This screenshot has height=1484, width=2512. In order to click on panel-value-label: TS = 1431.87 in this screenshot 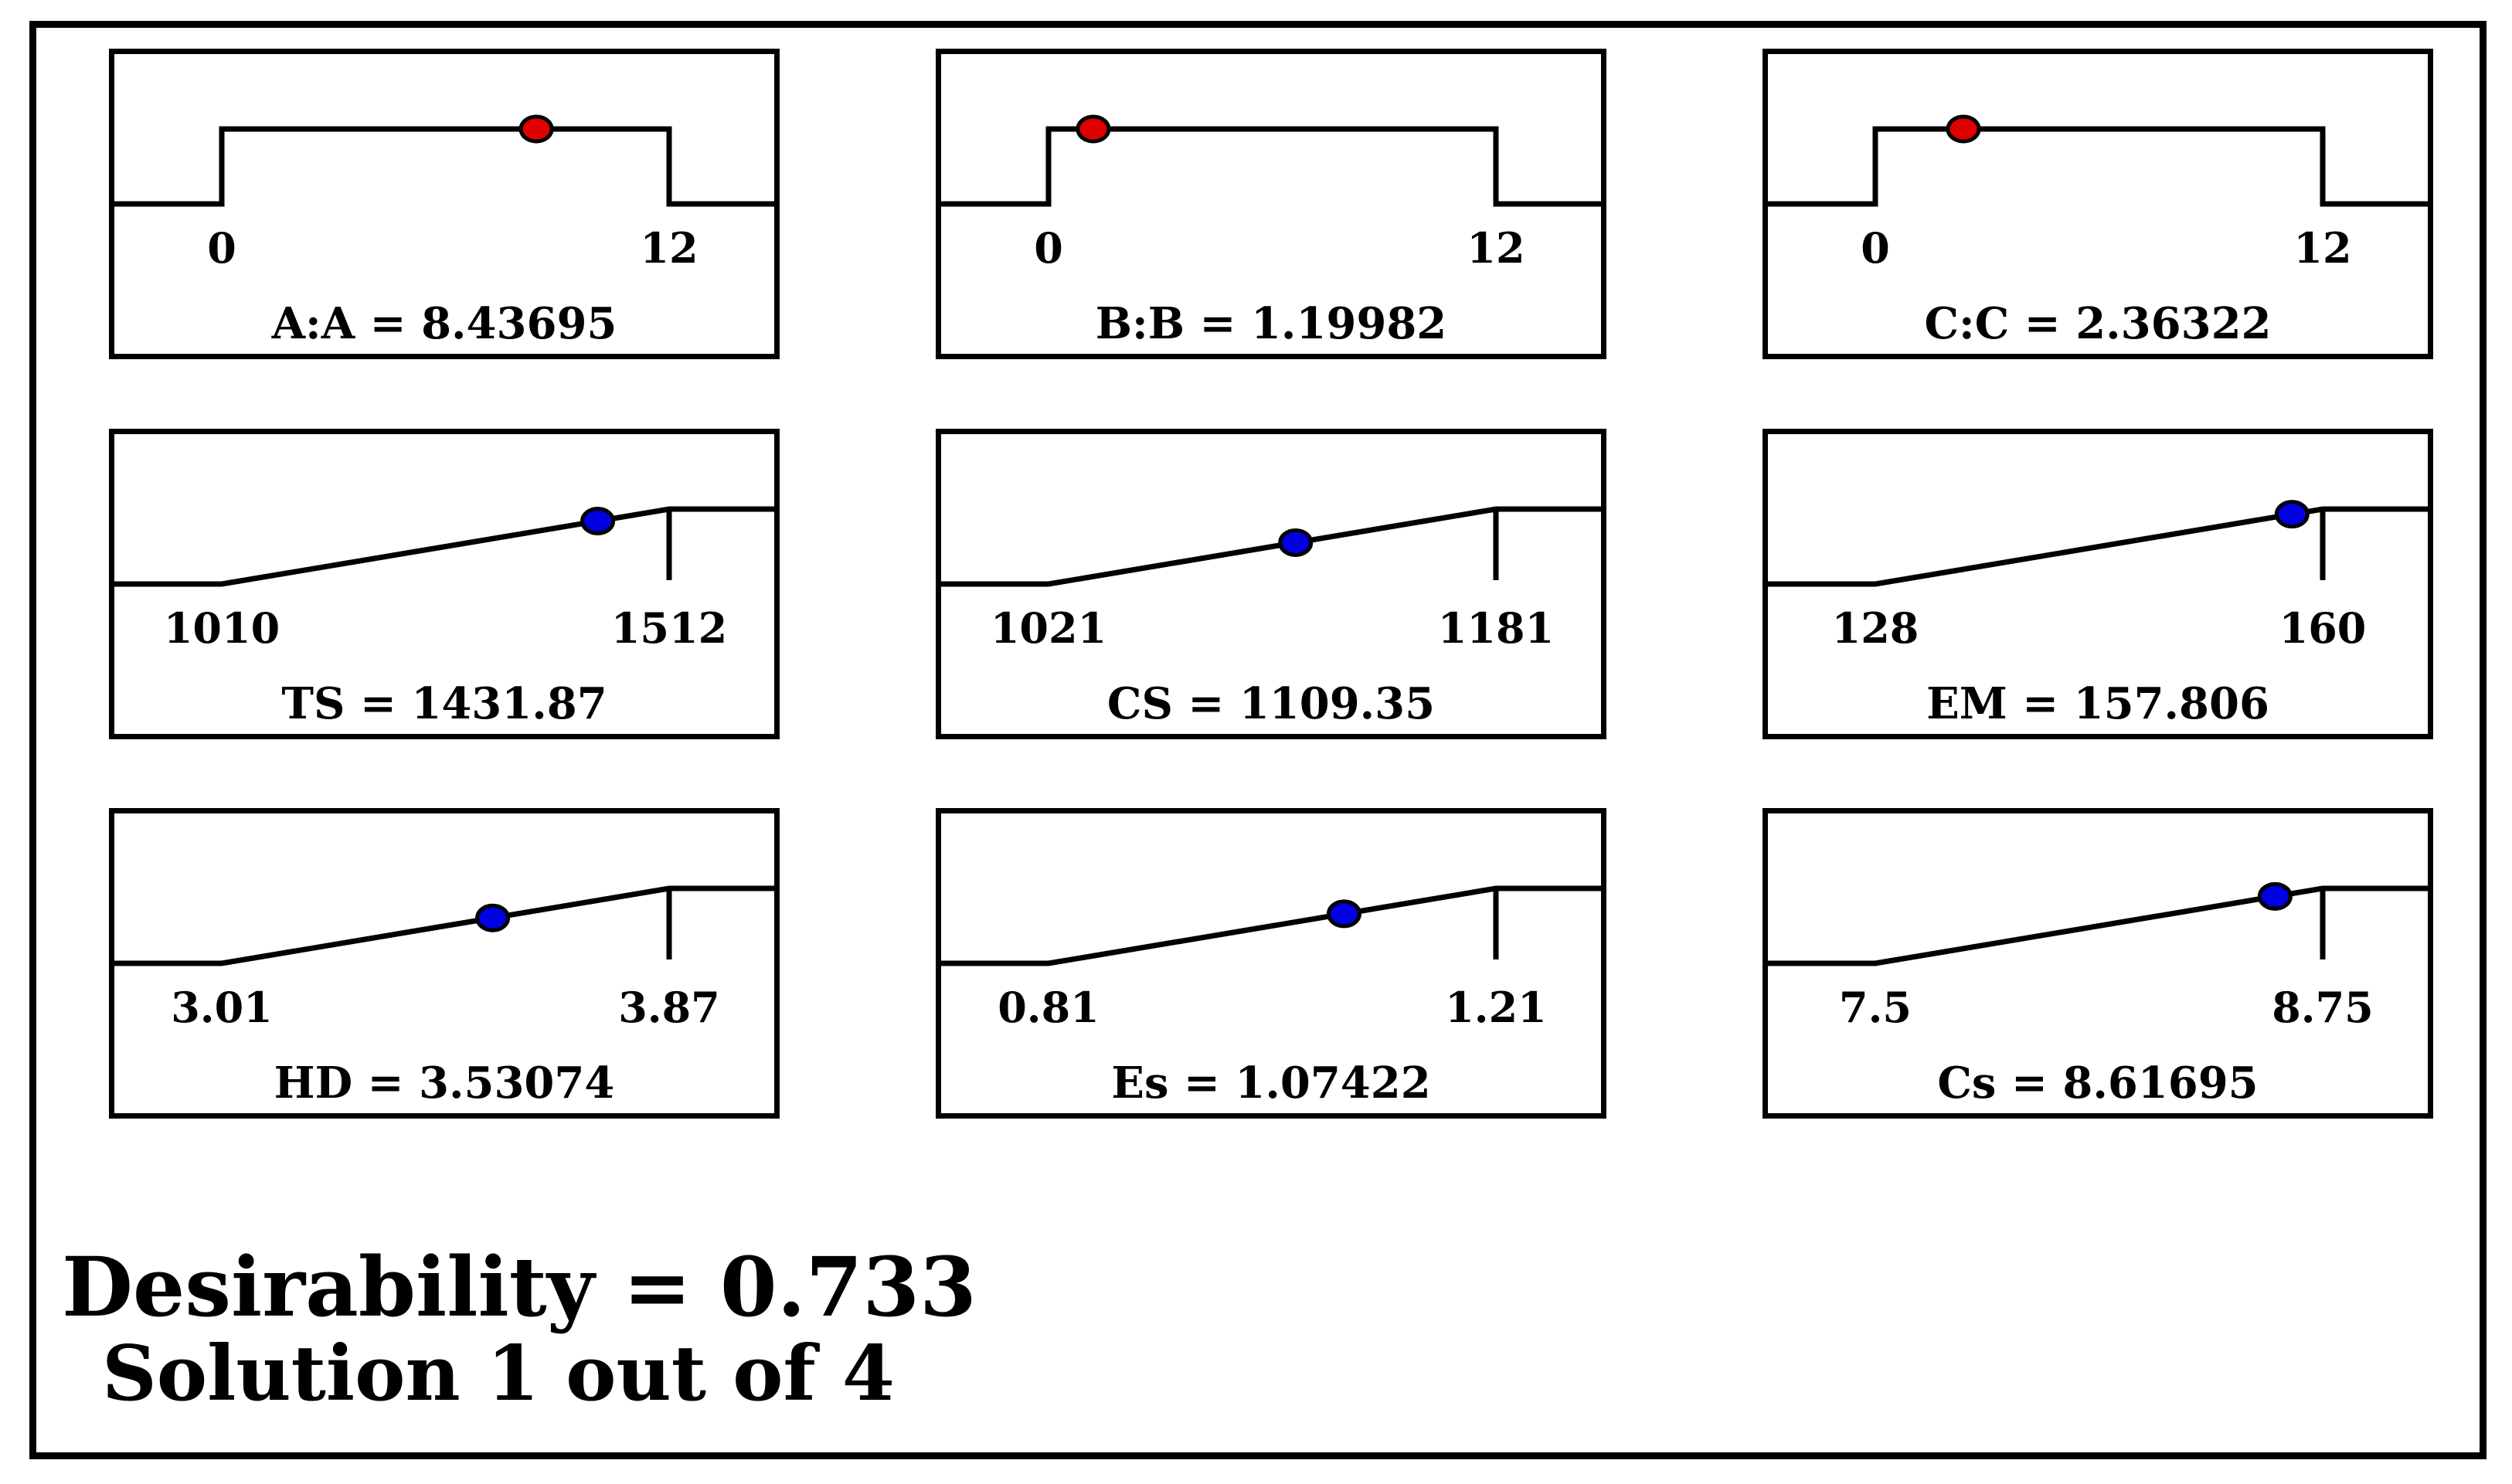, I will do `click(444, 703)`.